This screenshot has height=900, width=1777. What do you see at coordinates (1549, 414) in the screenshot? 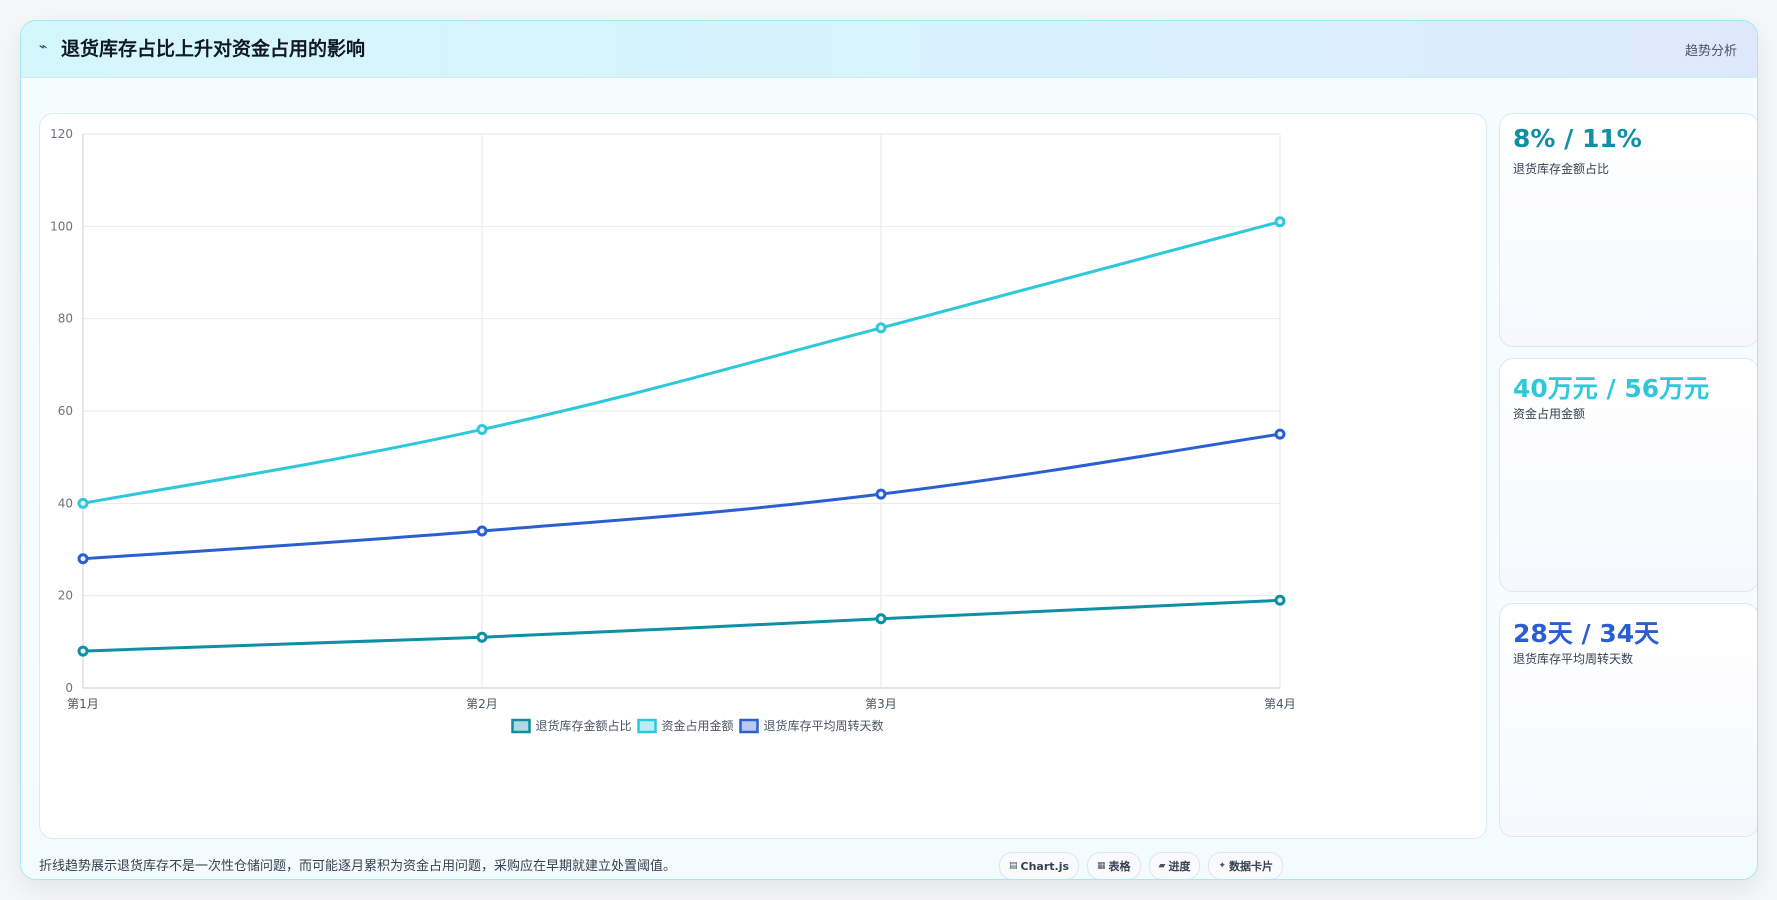
I see `kpi-label: 资金占用金额` at bounding box center [1549, 414].